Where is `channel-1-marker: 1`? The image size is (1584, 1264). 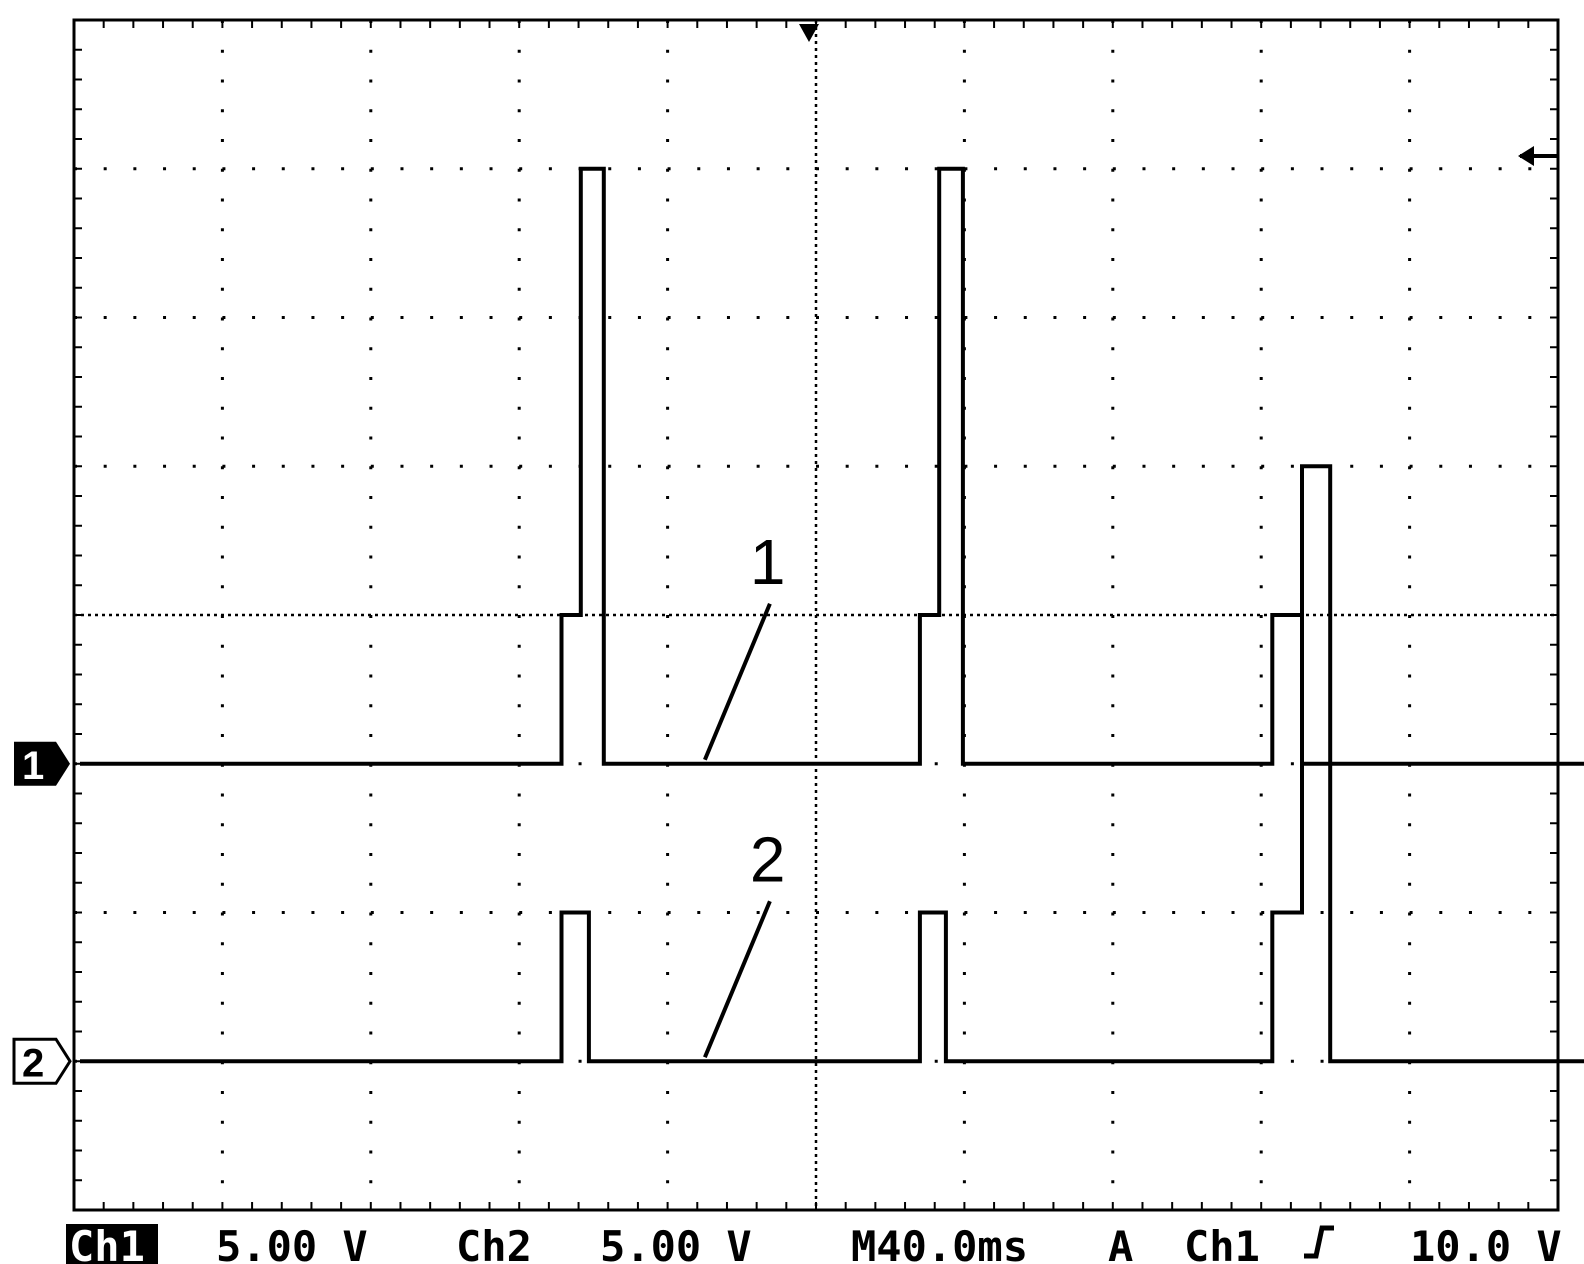 channel-1-marker: 1 is located at coordinates (42, 764).